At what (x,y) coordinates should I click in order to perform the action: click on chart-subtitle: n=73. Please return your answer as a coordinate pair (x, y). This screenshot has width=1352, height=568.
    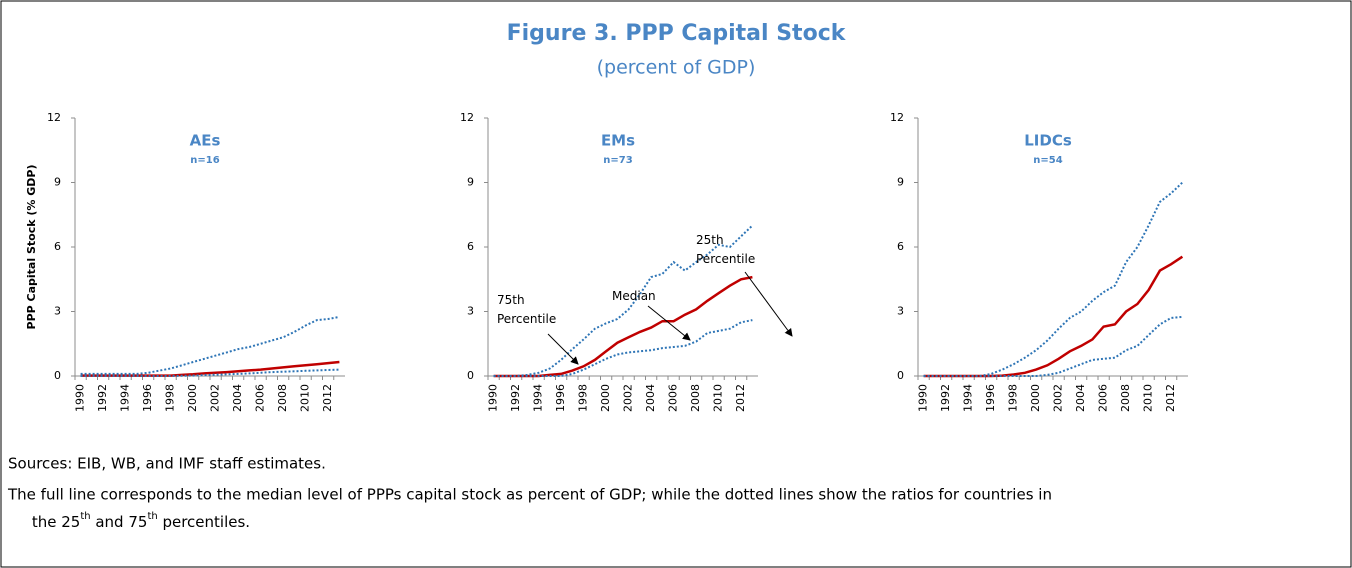
    Looking at the image, I should click on (617, 160).